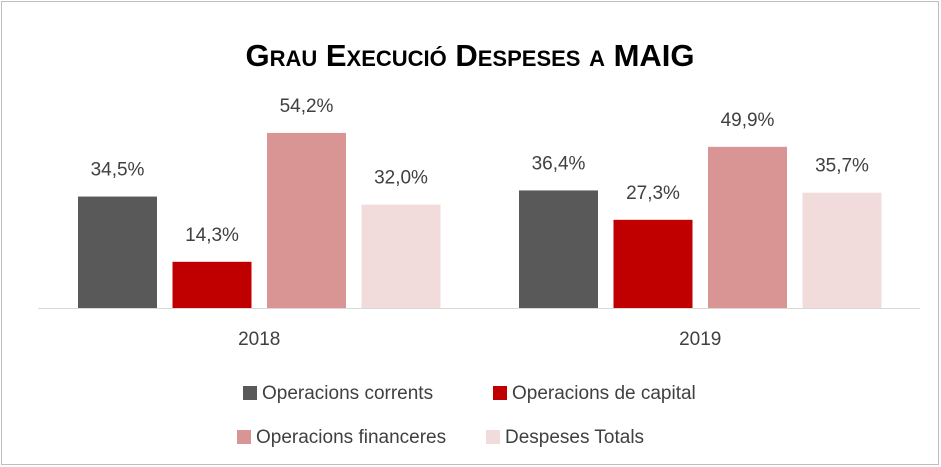  What do you see at coordinates (351, 437) in the screenshot?
I see `legend-label: Operacions financeres` at bounding box center [351, 437].